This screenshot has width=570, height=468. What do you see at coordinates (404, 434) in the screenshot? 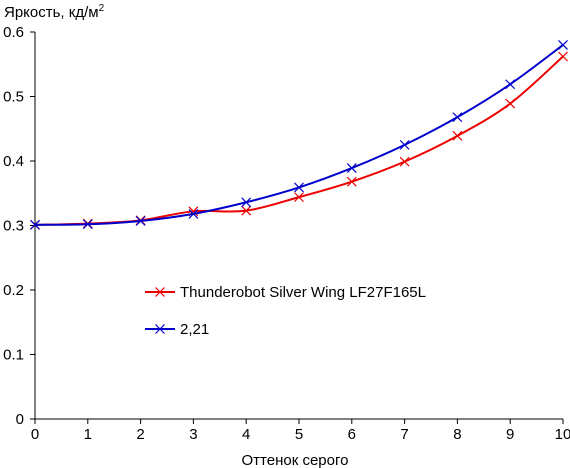
I see `x-tick-label: 7` at bounding box center [404, 434].